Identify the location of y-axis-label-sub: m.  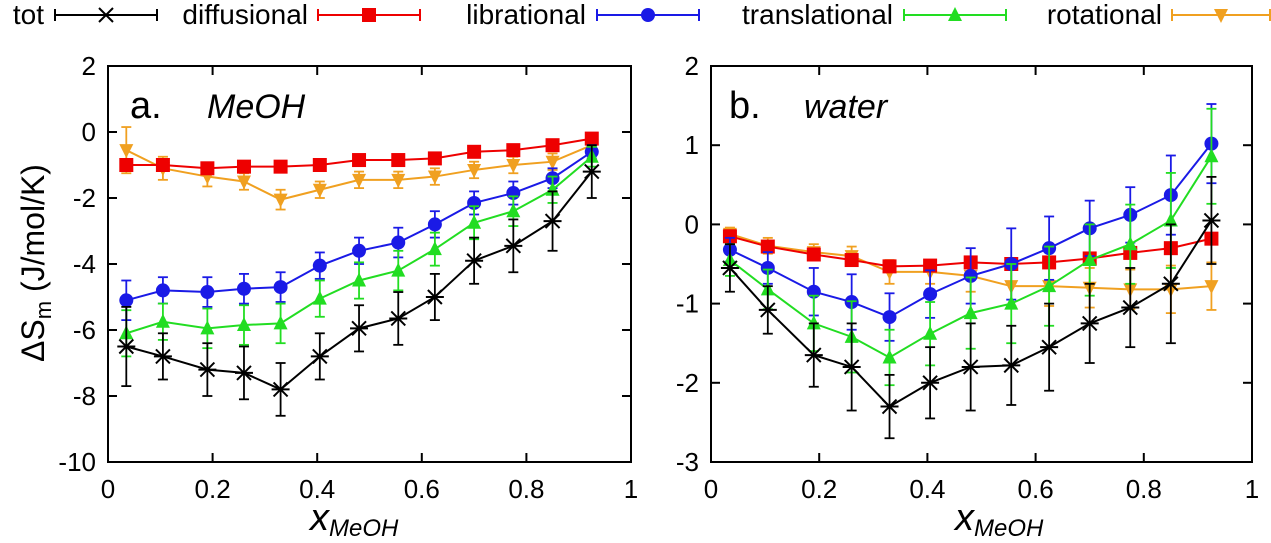
(43, 310).